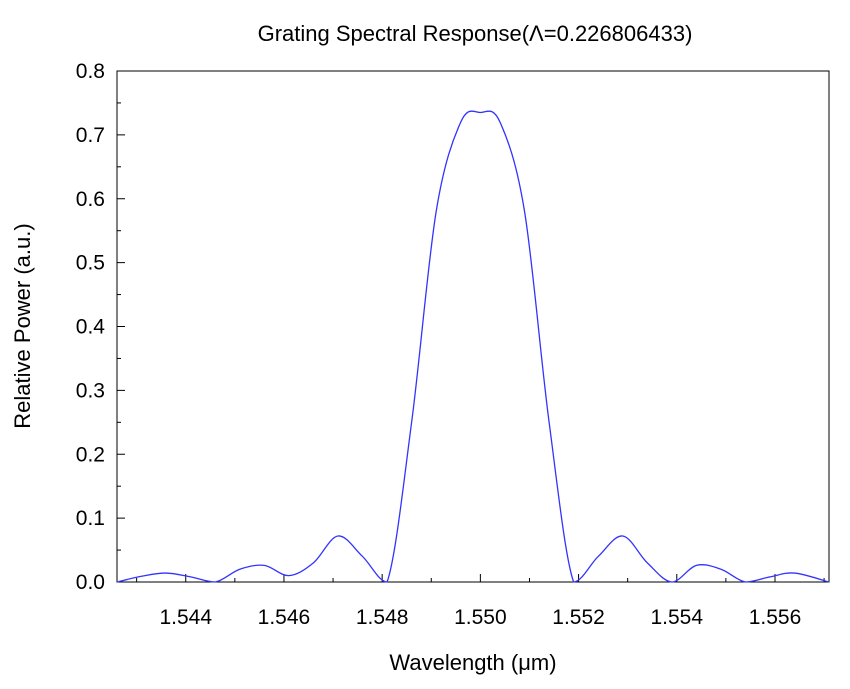 The image size is (850, 689). Describe the element at coordinates (475, 33) in the screenshot. I see `chart-title: Grating Spectral Response(Λ=0.226806433)` at that location.